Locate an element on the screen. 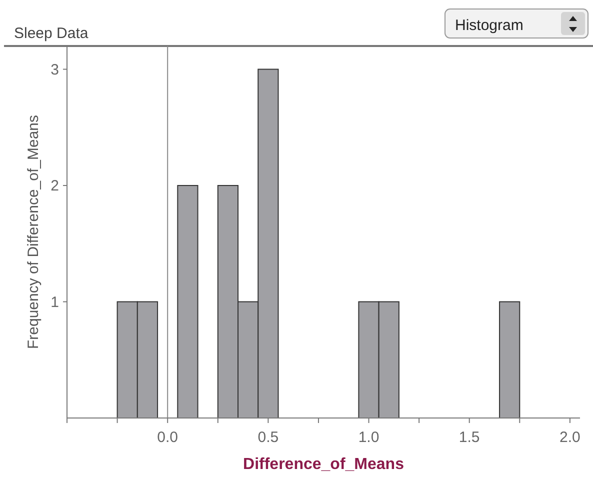 This screenshot has height=483, width=593. y-tick-label: 2 is located at coordinates (54, 186).